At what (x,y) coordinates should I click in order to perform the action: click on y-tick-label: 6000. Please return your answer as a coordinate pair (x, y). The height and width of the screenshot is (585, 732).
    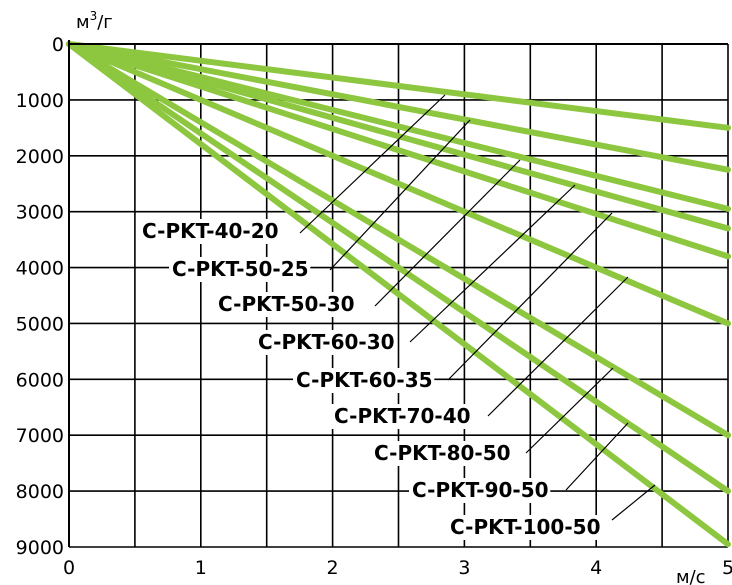
    Looking at the image, I should click on (40, 380).